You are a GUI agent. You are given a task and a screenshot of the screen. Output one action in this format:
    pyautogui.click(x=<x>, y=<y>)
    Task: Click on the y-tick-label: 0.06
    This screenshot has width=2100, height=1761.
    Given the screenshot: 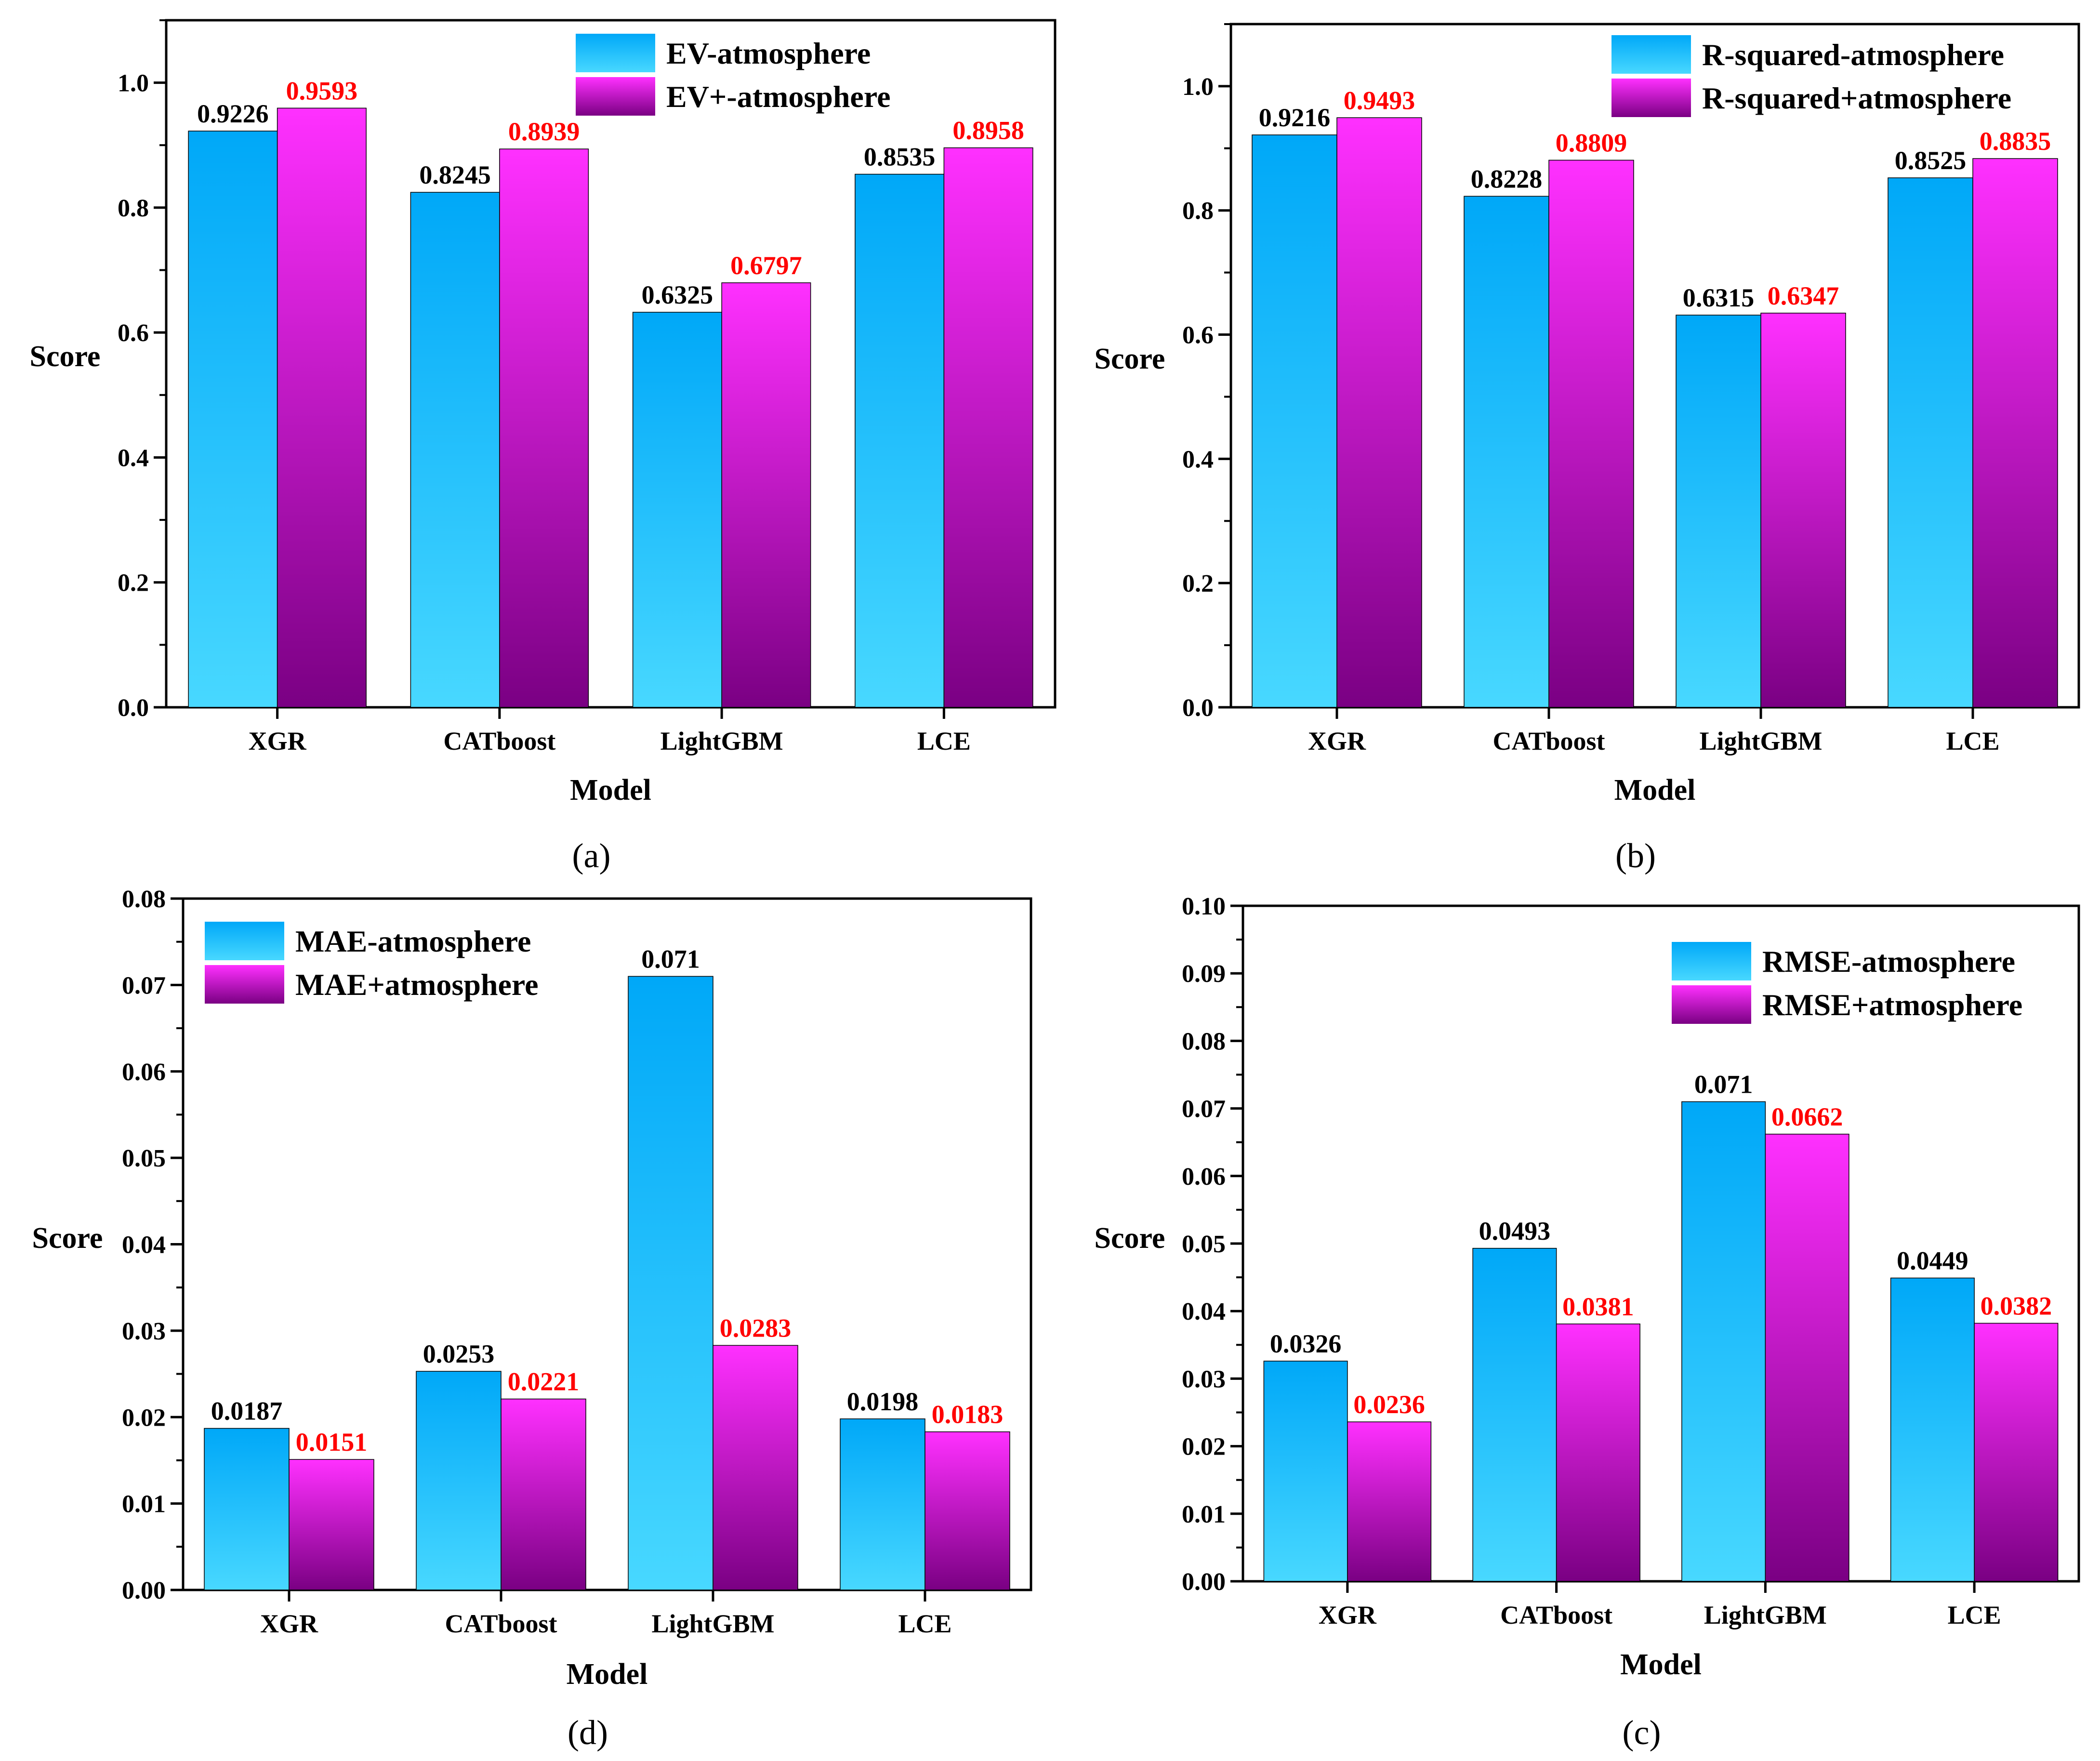 What is the action you would take?
    pyautogui.click(x=144, y=1073)
    